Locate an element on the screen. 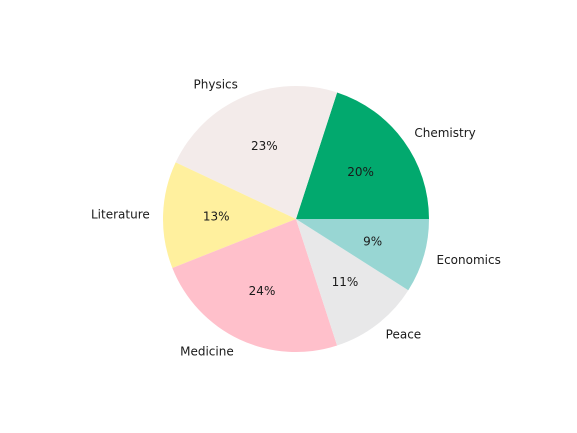 Image resolution: width=577 pixels, height=433 pixels. pie-slice-literature is located at coordinates (229, 215).